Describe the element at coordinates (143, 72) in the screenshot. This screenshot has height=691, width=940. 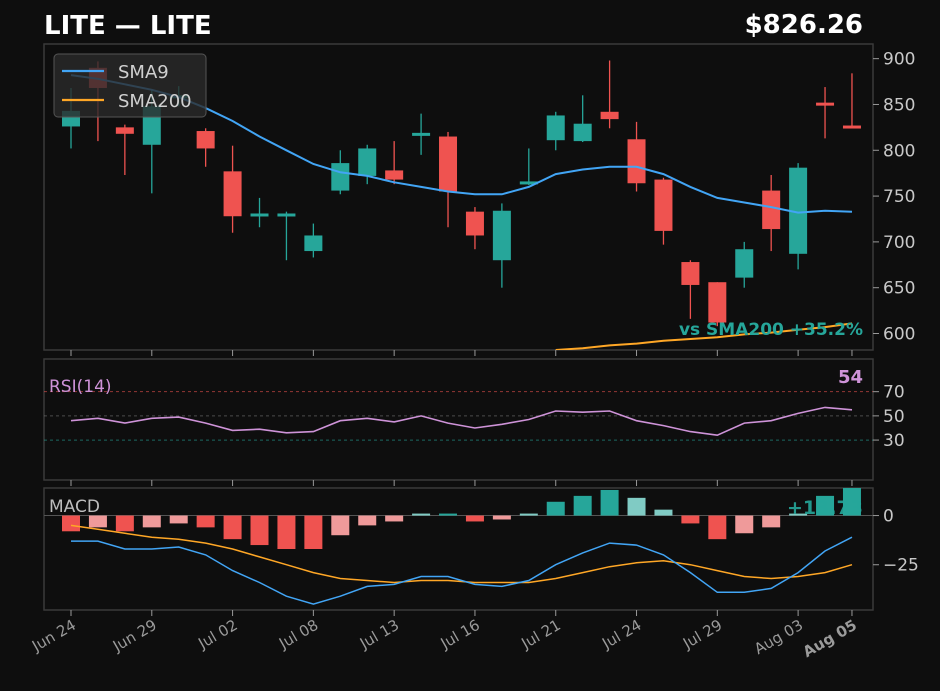
I see `legend-sma9-label: SMA9` at that location.